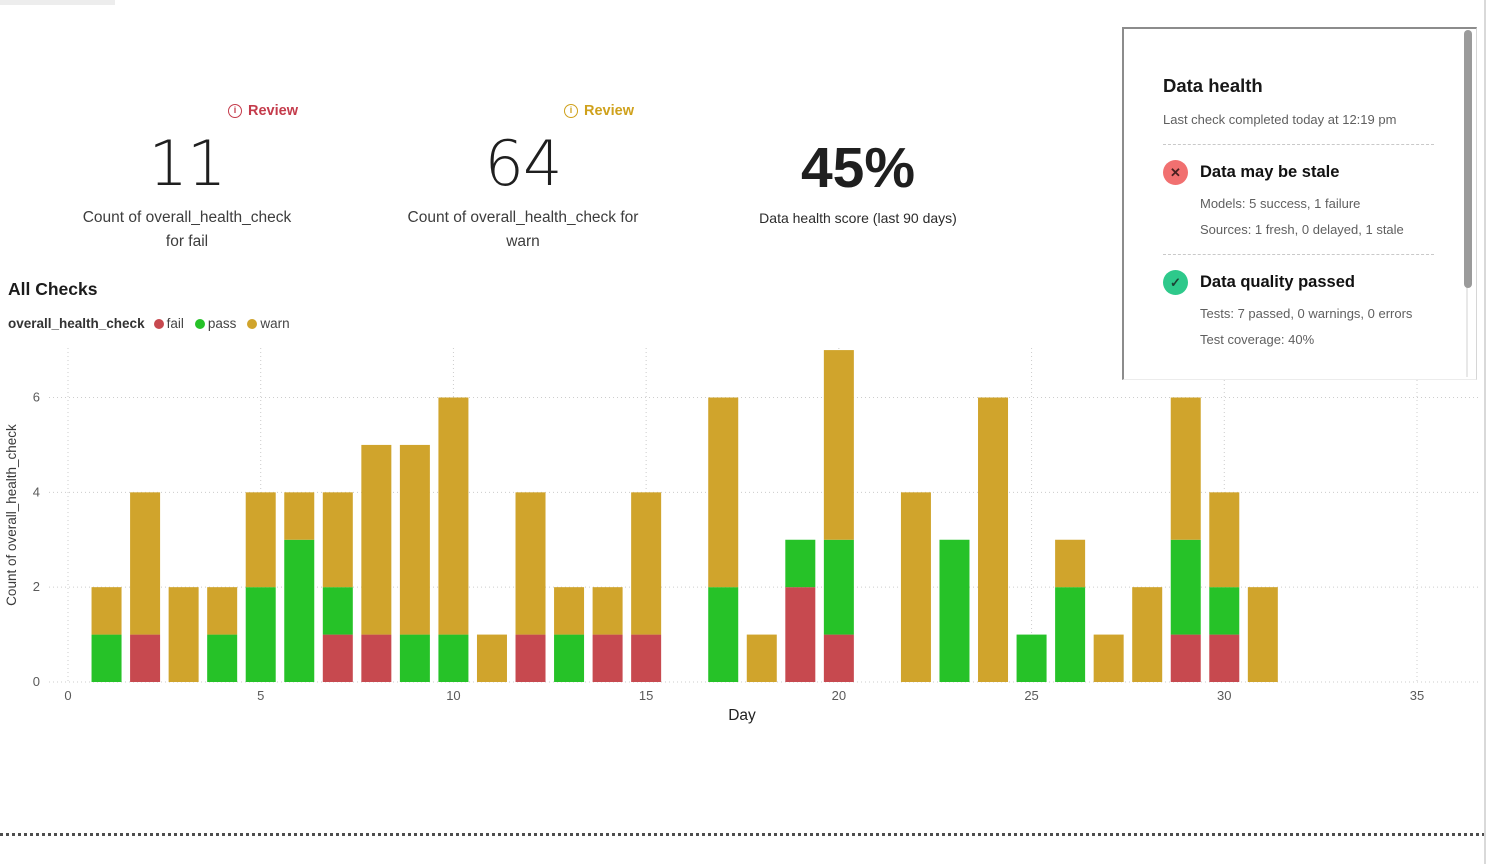 Image resolution: width=1487 pixels, height=864 pixels. I want to click on y-tick-label: 6, so click(36, 397).